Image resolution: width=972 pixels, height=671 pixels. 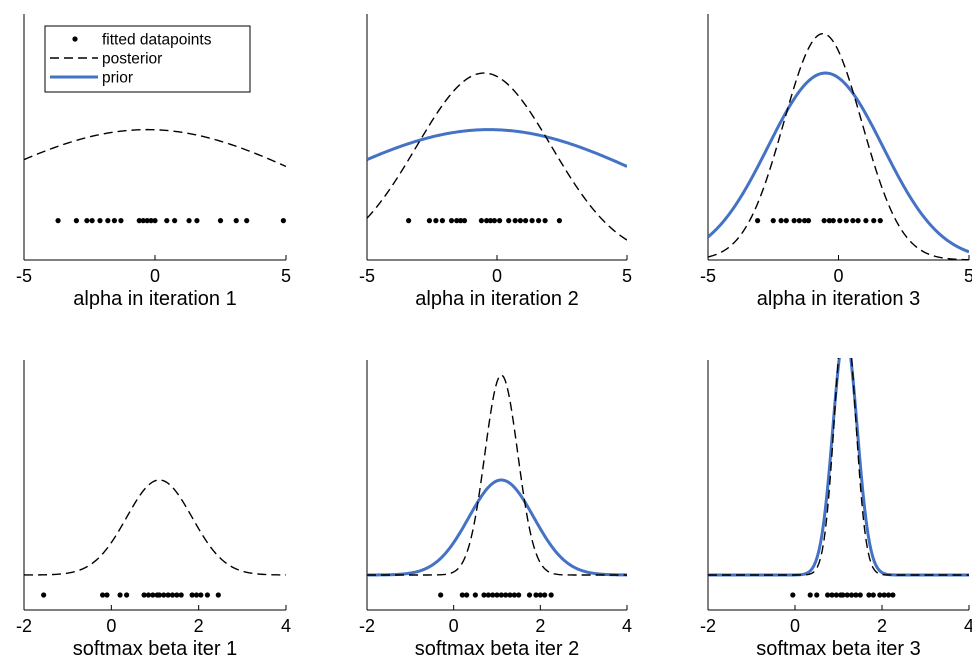 What do you see at coordinates (496, 299) in the screenshot?
I see `x-axis-label: alpha in iteration 2` at bounding box center [496, 299].